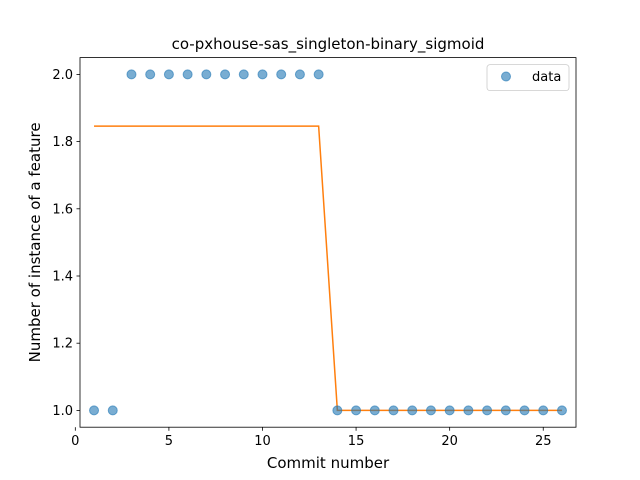  I want to click on x-tick-label: 20, so click(449, 441).